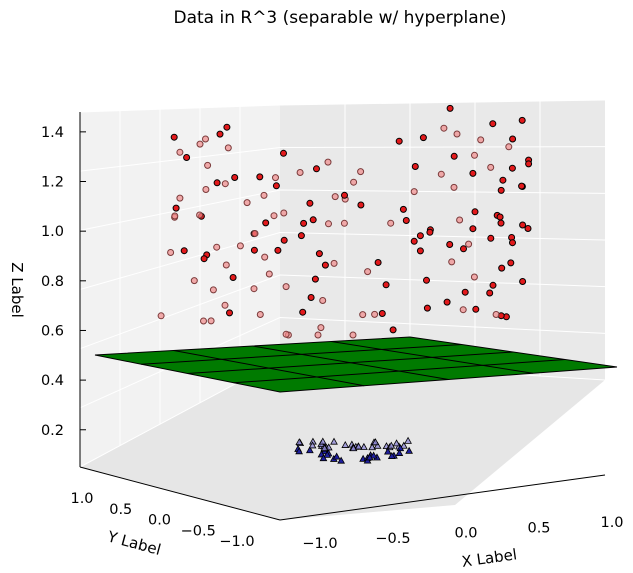 This screenshot has width=633, height=573. What do you see at coordinates (52, 331) in the screenshot?
I see `z-tick-label: 0.6` at bounding box center [52, 331].